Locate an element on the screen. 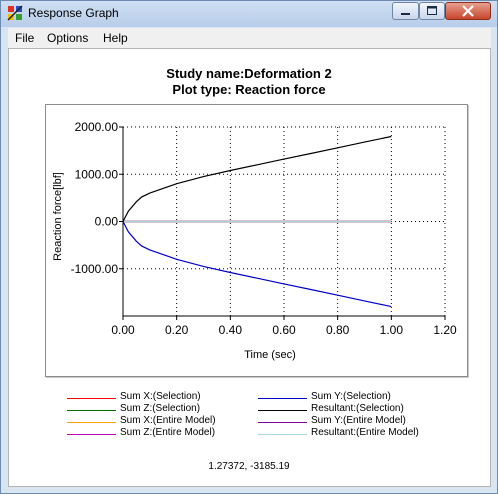 The width and height of the screenshot is (498, 494). menu-options: Options is located at coordinates (68, 38).